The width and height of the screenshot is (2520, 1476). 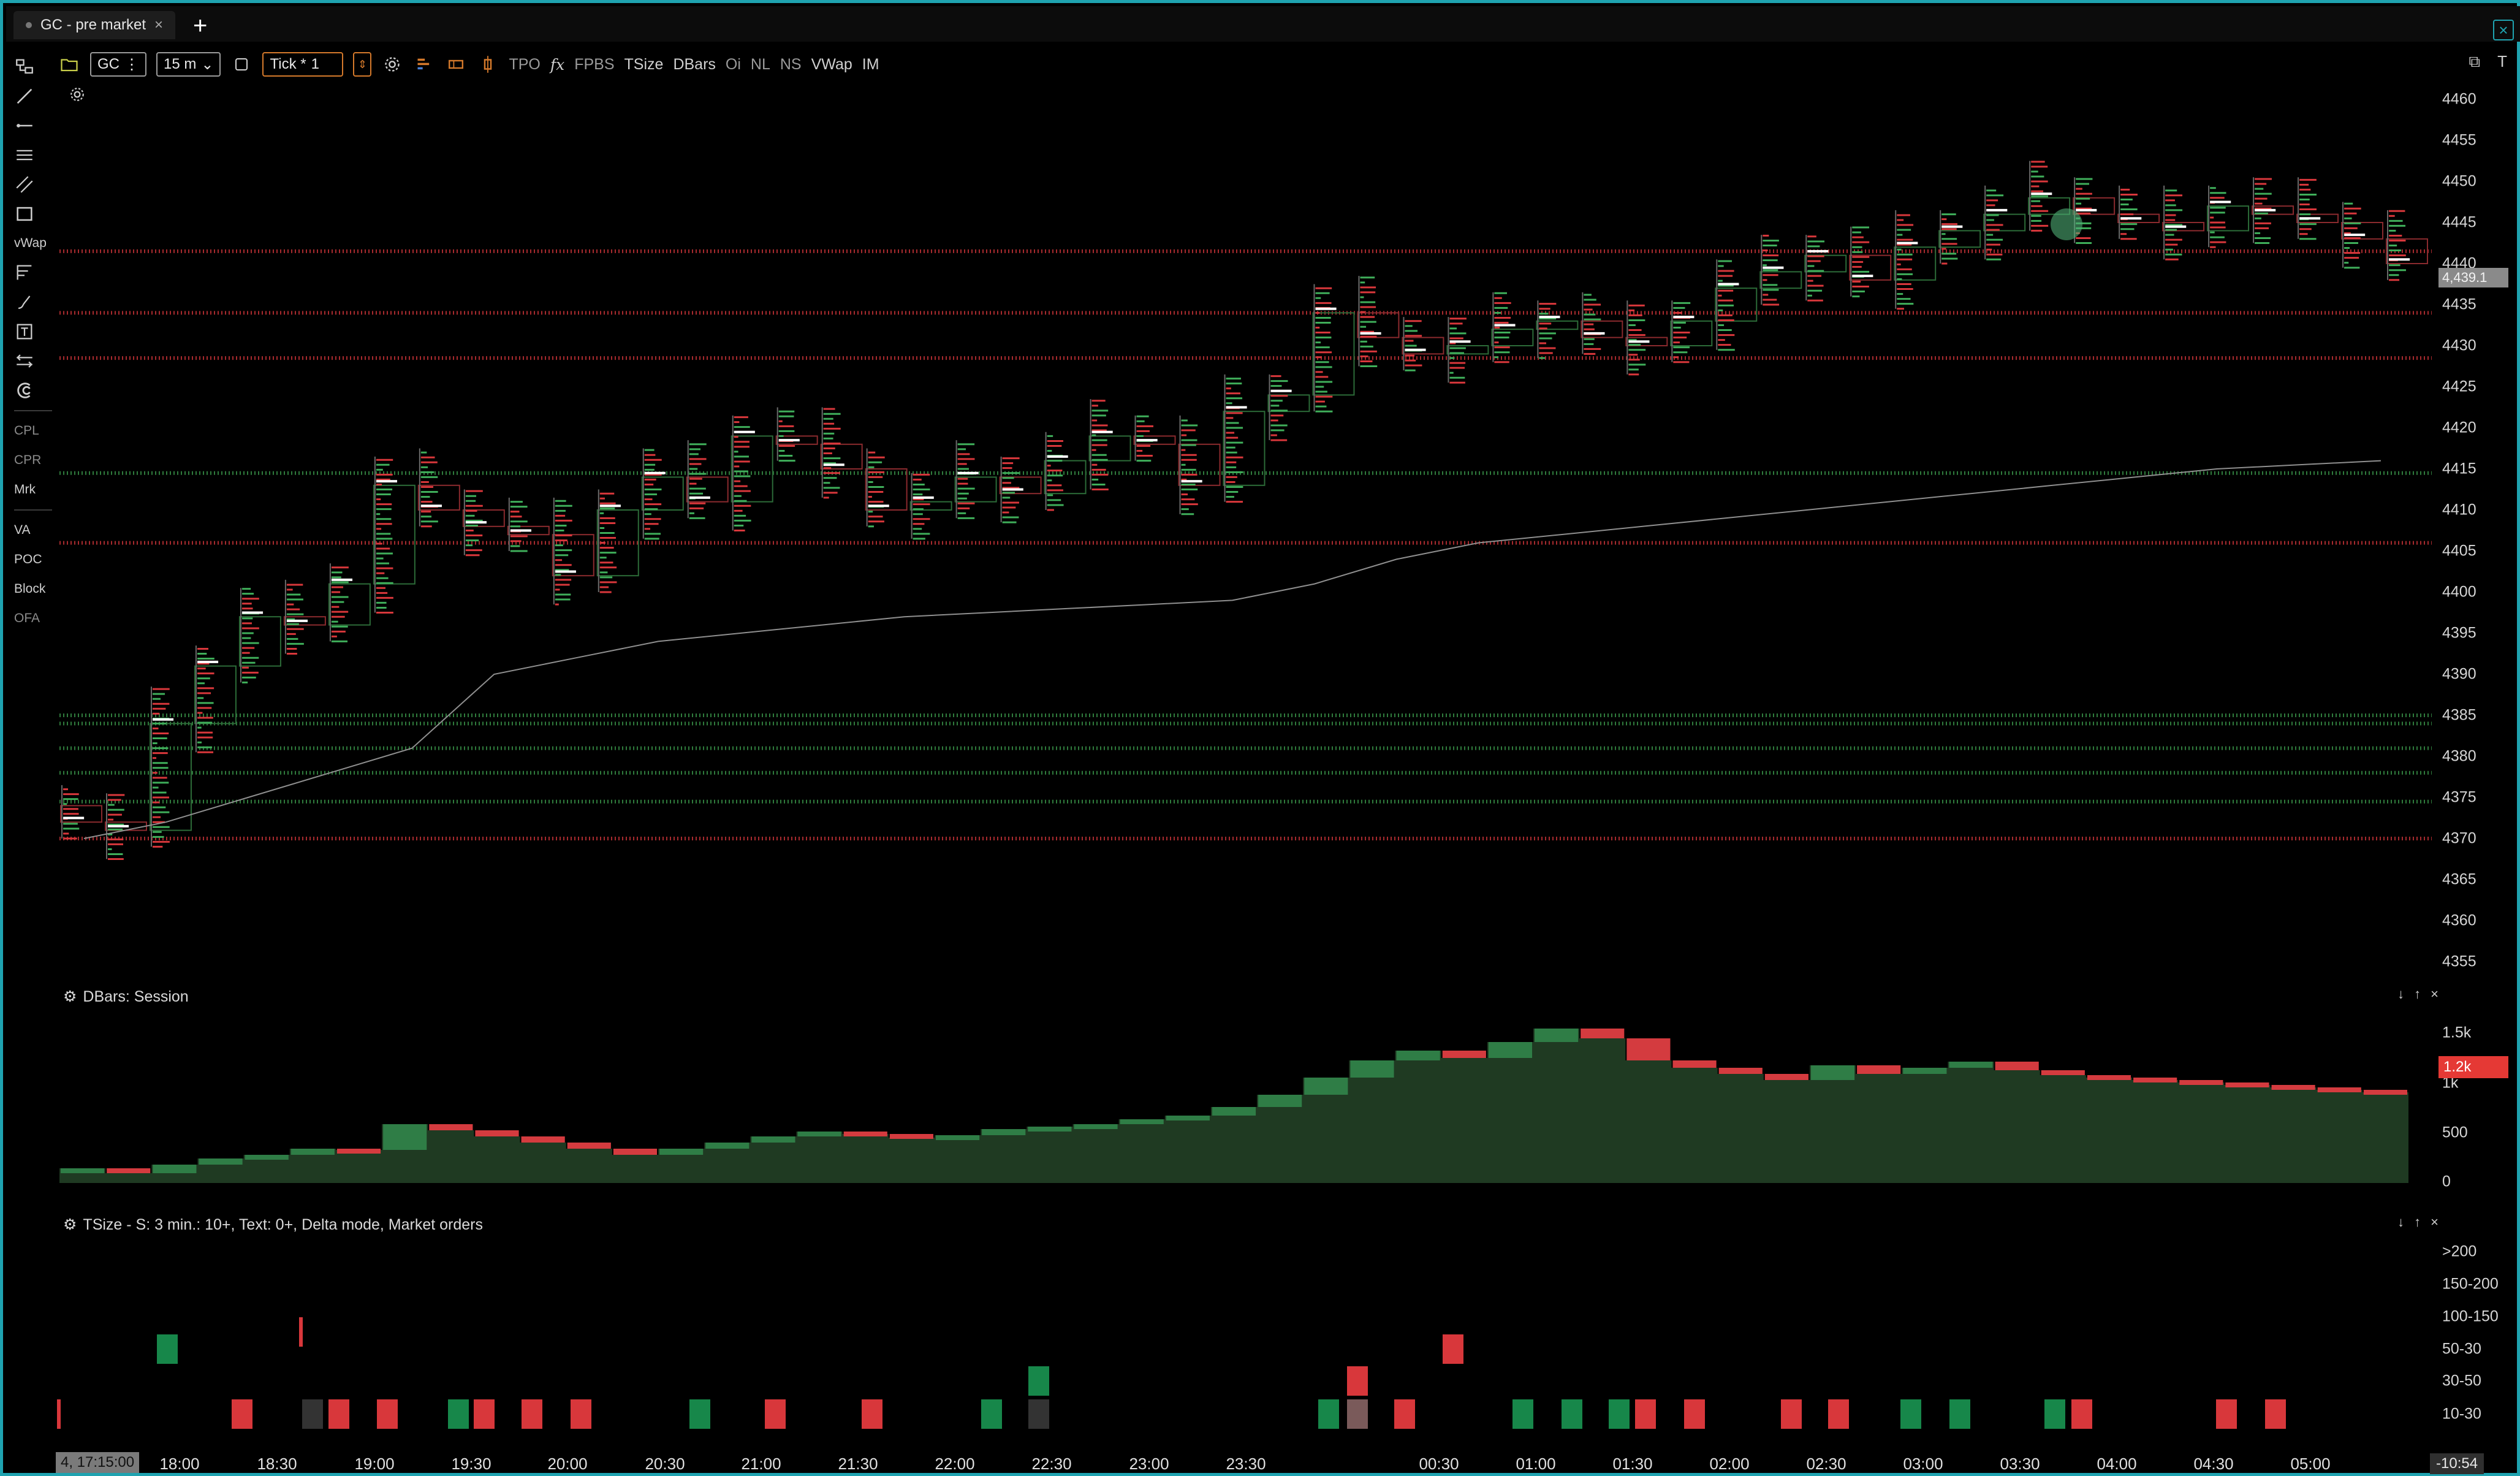 What do you see at coordinates (760, 64) in the screenshot?
I see `nl-button: NL` at bounding box center [760, 64].